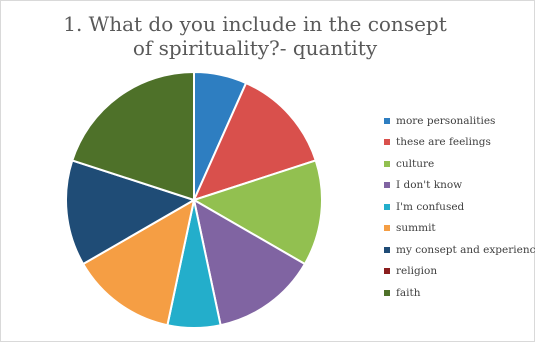  Describe the element at coordinates (415, 163) in the screenshot. I see `legend-label: culture` at that location.